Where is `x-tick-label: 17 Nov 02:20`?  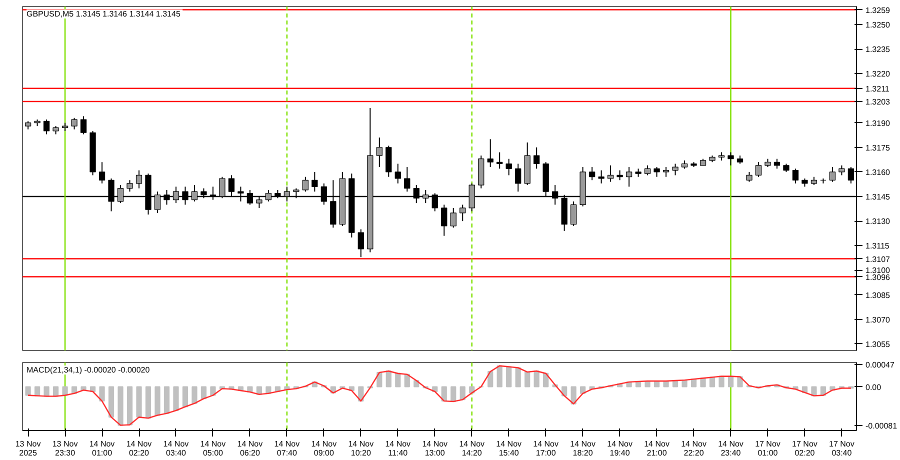
x-tick-label: 17 Nov 02:20 is located at coordinates (805, 449).